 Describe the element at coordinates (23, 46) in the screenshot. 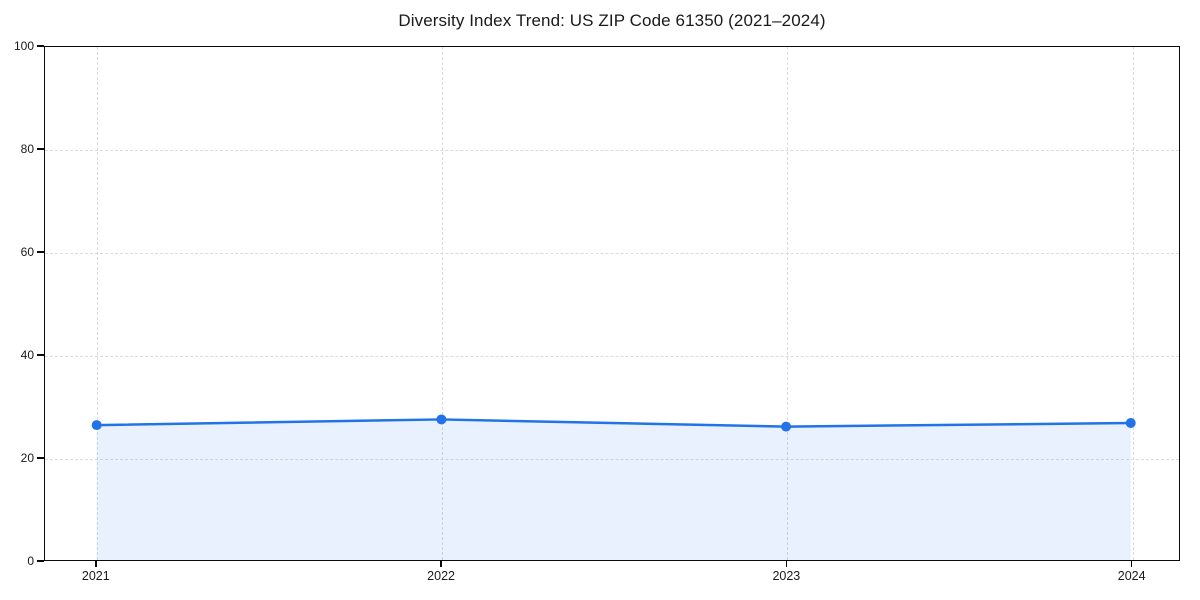

I see `y-tick-label: 100` at that location.